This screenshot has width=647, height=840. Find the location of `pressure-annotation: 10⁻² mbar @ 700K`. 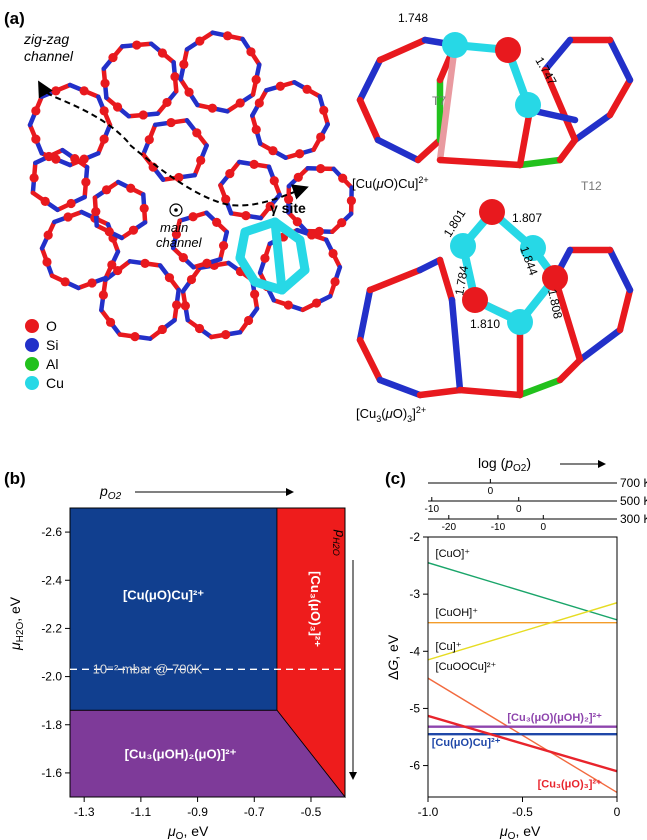

pressure-annotation: 10⁻² mbar @ 700K is located at coordinates (148, 668).